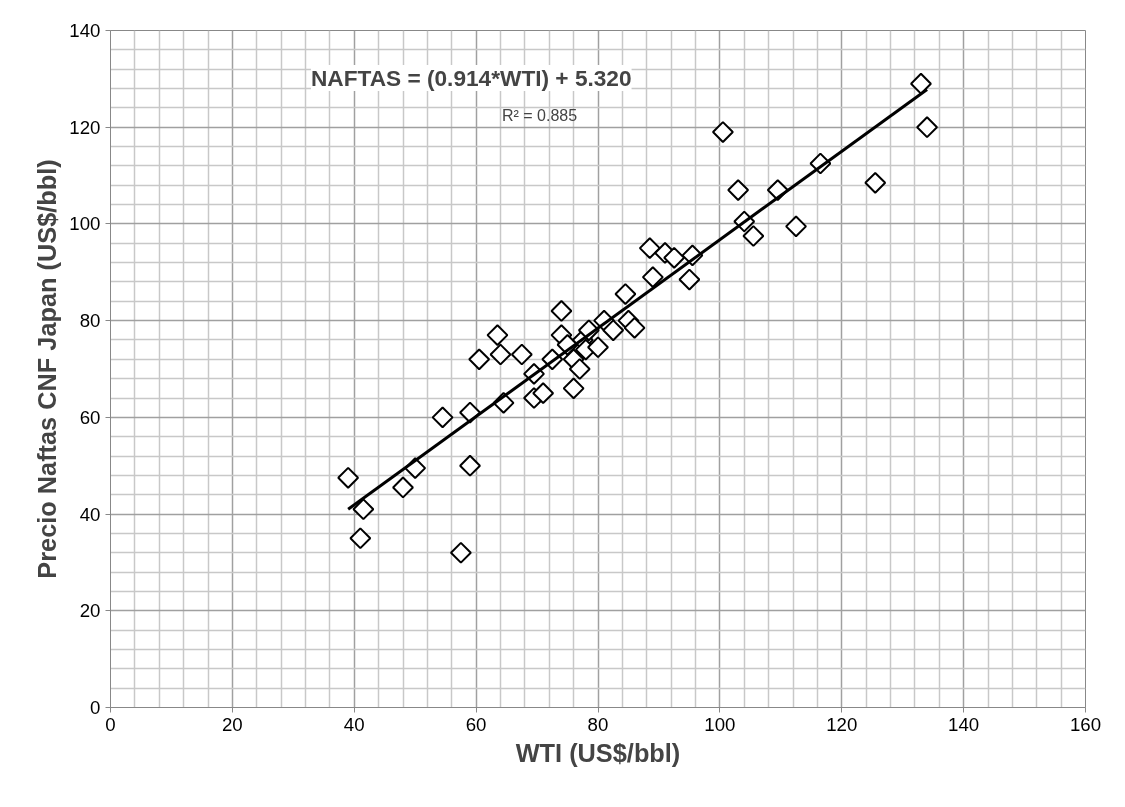 The image size is (1125, 807). Describe the element at coordinates (471, 77) in the screenshot. I see `annotation: NAFTAS = (0.914*WTI) + 5.320` at that location.